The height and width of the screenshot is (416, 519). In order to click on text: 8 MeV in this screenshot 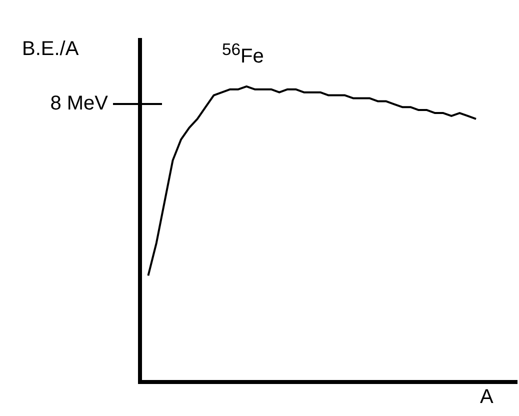, I will do `click(79, 103)`.